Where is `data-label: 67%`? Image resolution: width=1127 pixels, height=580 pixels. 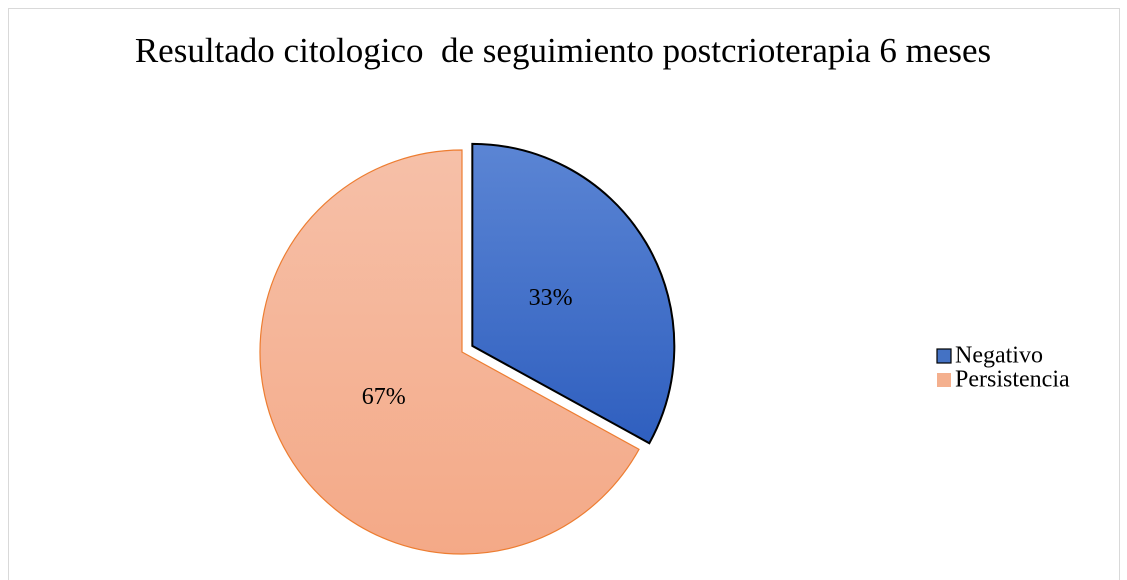
data-label: 67% is located at coordinates (384, 397).